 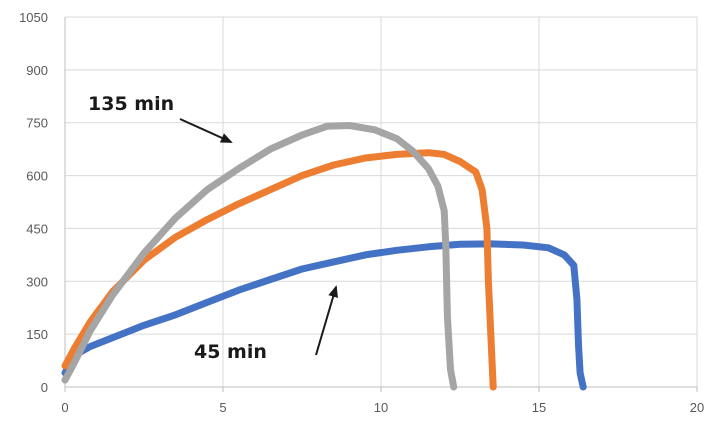 I want to click on y-tick-label: 750, so click(x=37, y=123).